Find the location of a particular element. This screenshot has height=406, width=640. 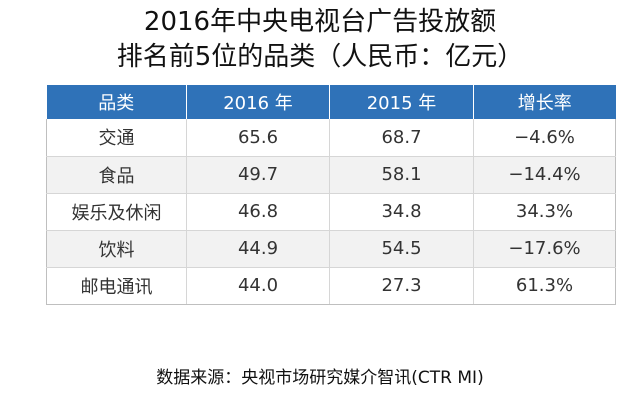

cell-growth: 34.3% is located at coordinates (544, 212).